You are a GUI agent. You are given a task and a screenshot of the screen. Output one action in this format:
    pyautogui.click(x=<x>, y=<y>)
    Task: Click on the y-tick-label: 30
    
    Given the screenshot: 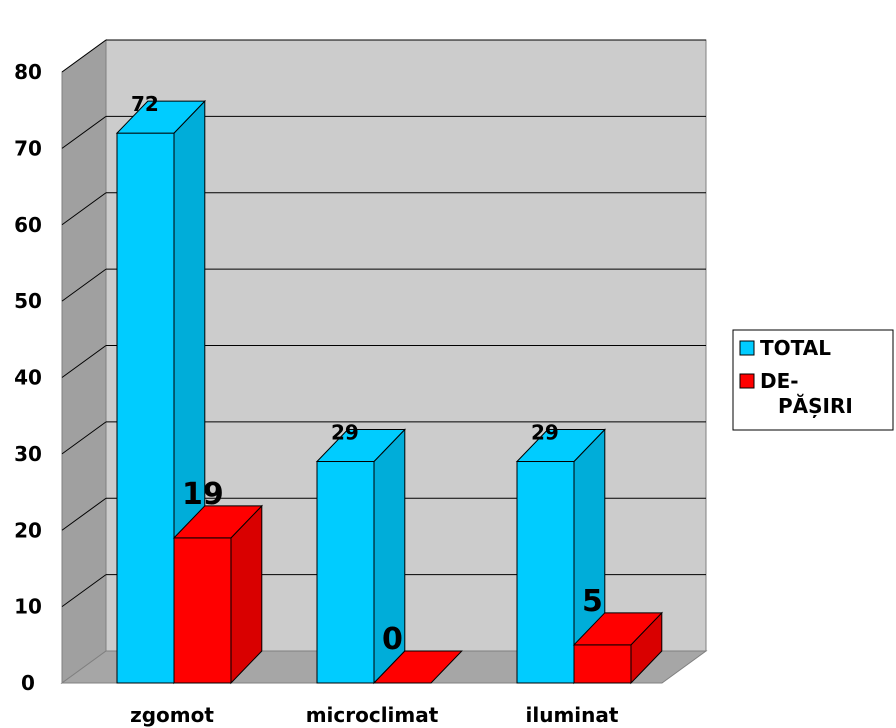 What is the action you would take?
    pyautogui.click(x=28, y=454)
    